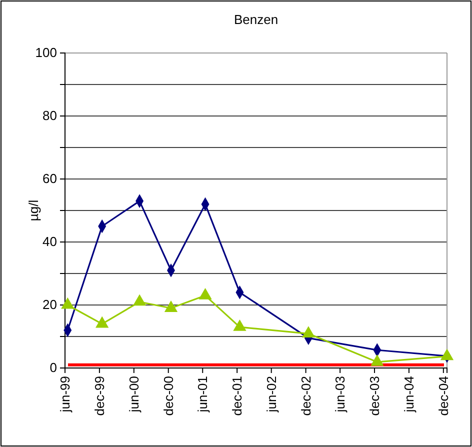 The width and height of the screenshot is (472, 447). What do you see at coordinates (271, 395) in the screenshot?
I see `x-tick-label: jun-02` at bounding box center [271, 395].